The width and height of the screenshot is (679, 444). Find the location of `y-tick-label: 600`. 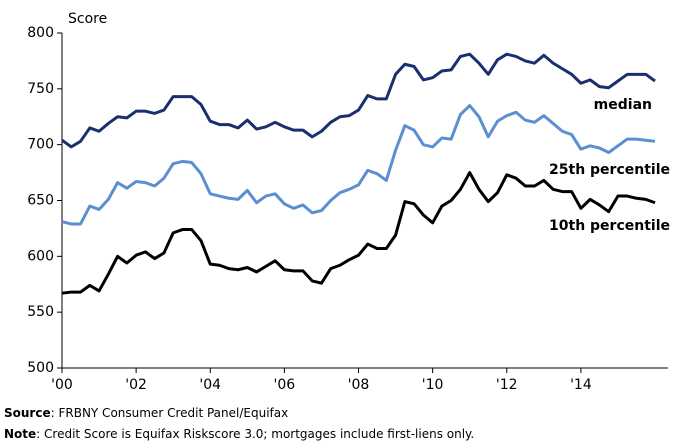

y-tick-label: 600 is located at coordinates (40, 256).